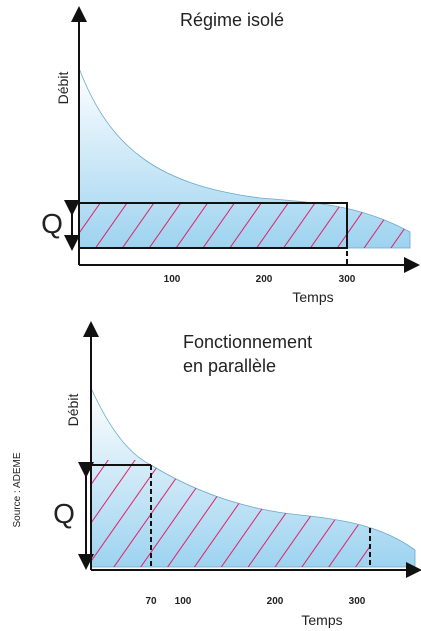 The width and height of the screenshot is (421, 631). Describe the element at coordinates (17, 489) in the screenshot. I see `source: Source : ADEME` at that location.